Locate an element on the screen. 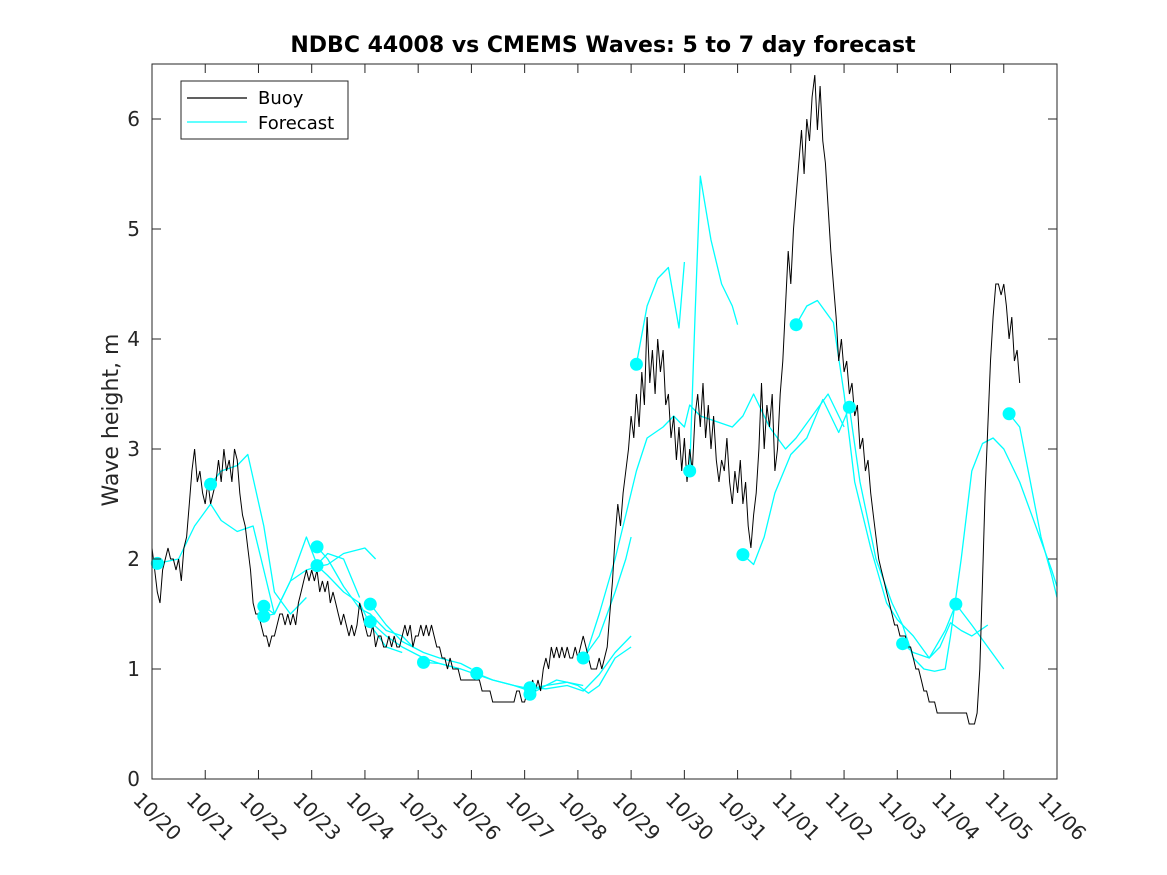 The image size is (1167, 875). y-tick-label: 1 is located at coordinates (133, 669).